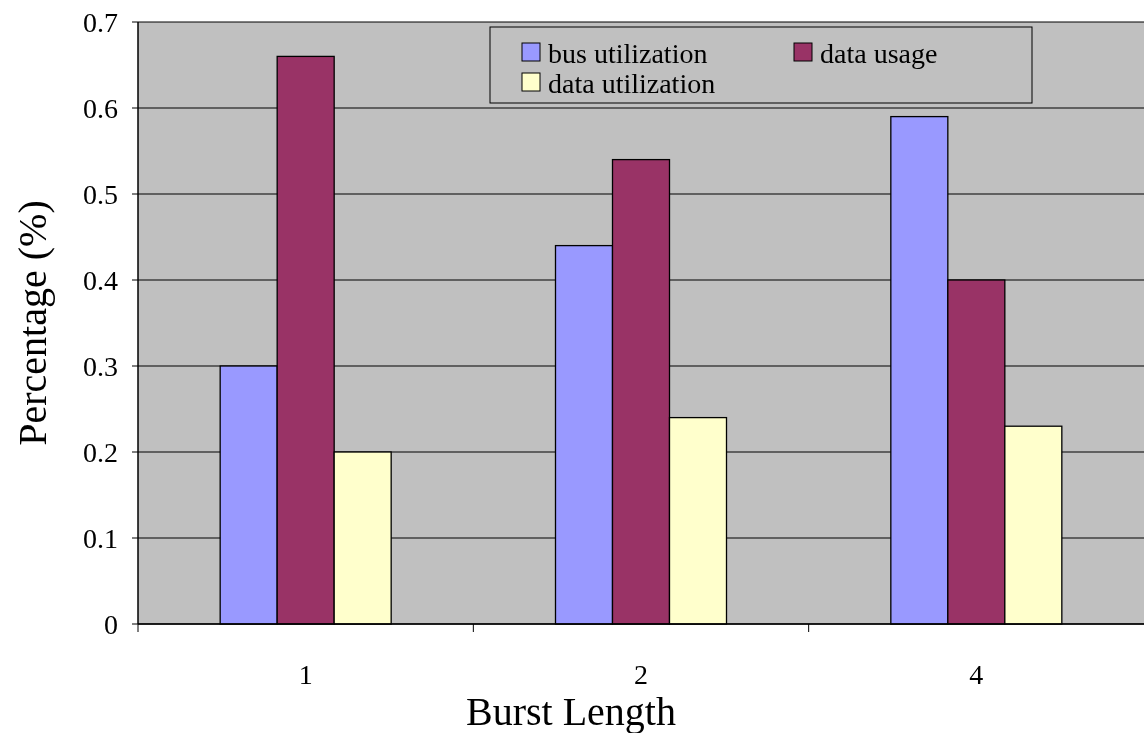 The width and height of the screenshot is (1144, 733). Describe the element at coordinates (628, 53) in the screenshot. I see `legend-label: bus utilization` at that location.